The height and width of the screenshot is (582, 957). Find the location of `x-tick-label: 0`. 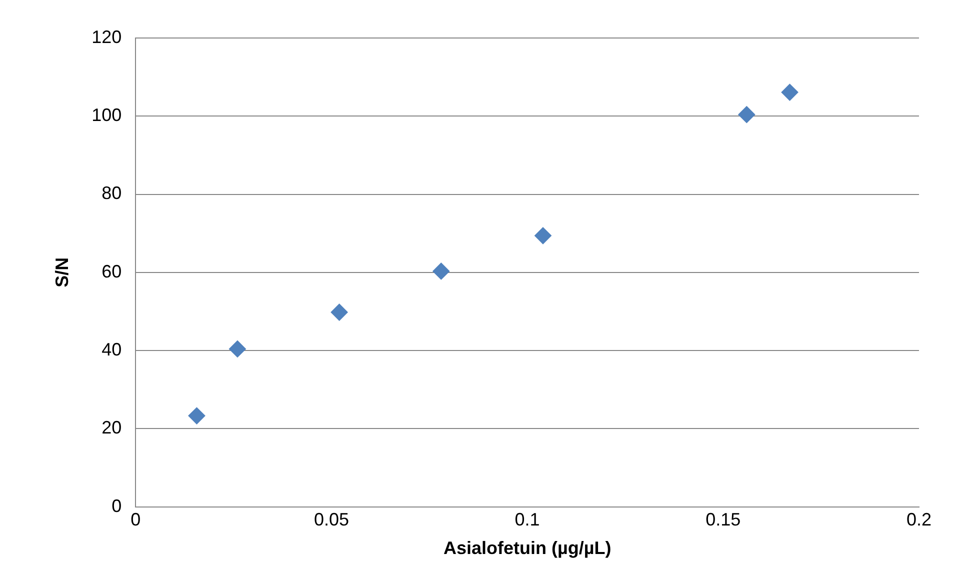

x-tick-label: 0 is located at coordinates (135, 520).